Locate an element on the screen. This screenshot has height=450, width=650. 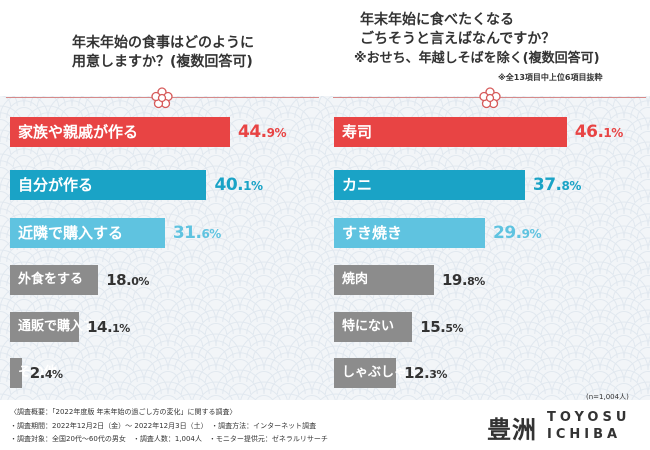
brand-kanji: 豊洲 is located at coordinates (512, 430).